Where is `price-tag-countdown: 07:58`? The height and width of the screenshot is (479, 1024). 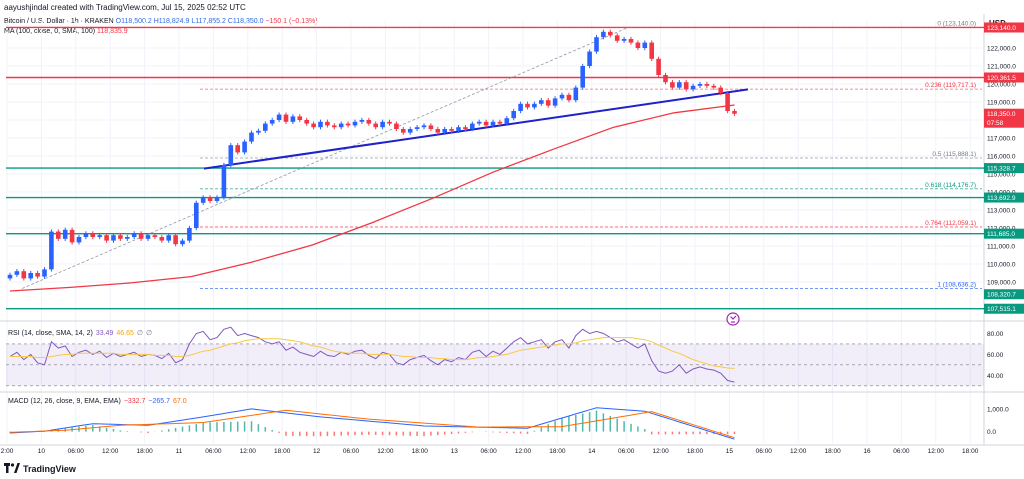 price-tag-countdown: 07:58 is located at coordinates (995, 123).